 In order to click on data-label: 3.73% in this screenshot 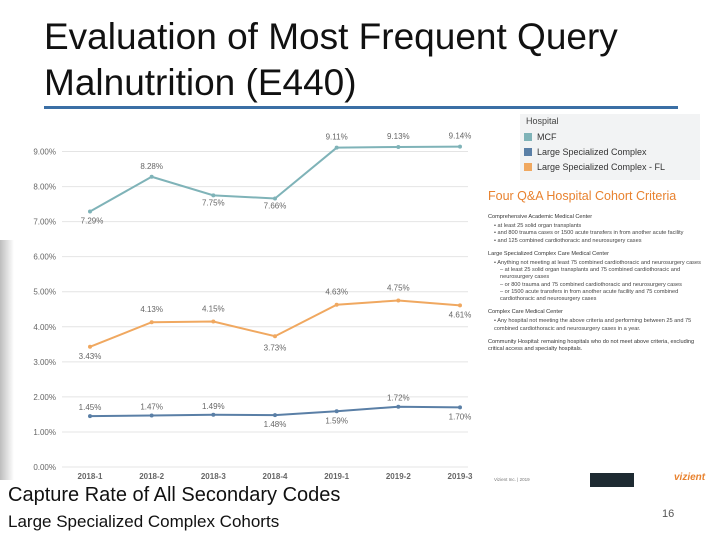, I will do `click(275, 347)`.